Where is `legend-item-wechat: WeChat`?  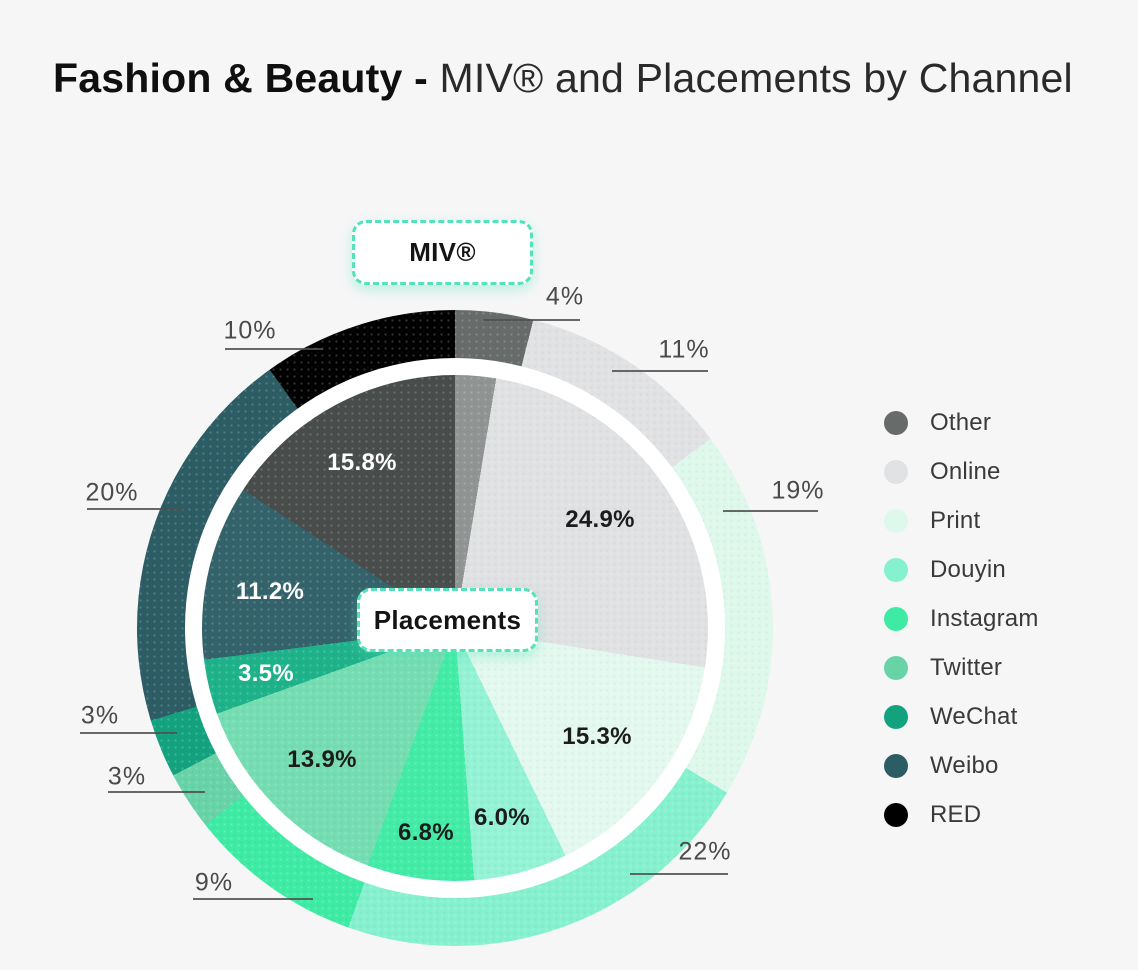 legend-item-wechat: WeChat is located at coordinates (961, 716).